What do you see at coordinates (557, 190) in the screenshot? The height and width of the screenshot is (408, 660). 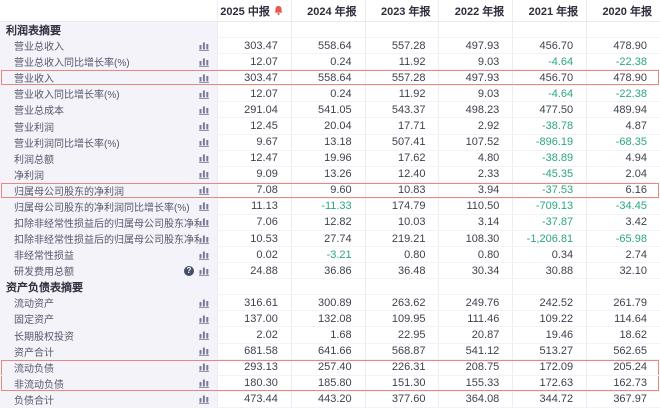 I see `value: -37.53` at bounding box center [557, 190].